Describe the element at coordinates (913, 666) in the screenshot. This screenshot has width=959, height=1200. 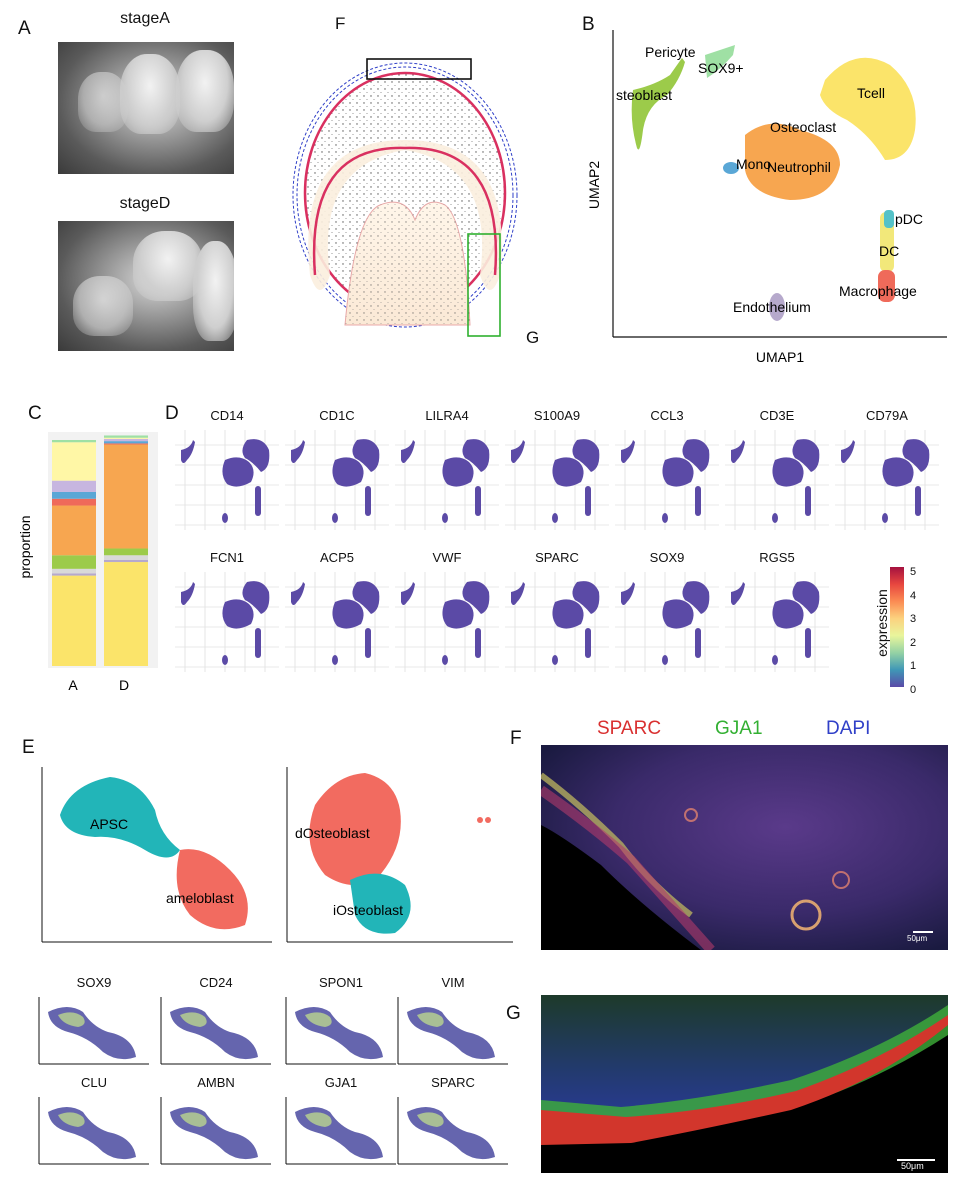
I see `legend-tick: 1` at that location.